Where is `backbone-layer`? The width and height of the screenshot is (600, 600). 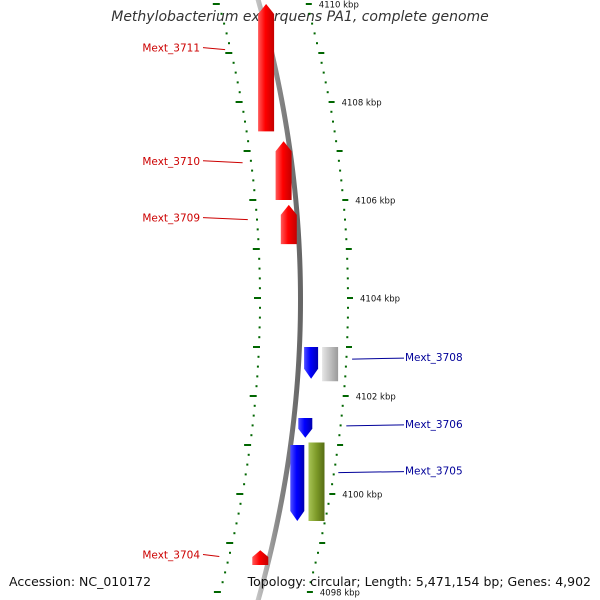 backbone-layer is located at coordinates (279, 300).